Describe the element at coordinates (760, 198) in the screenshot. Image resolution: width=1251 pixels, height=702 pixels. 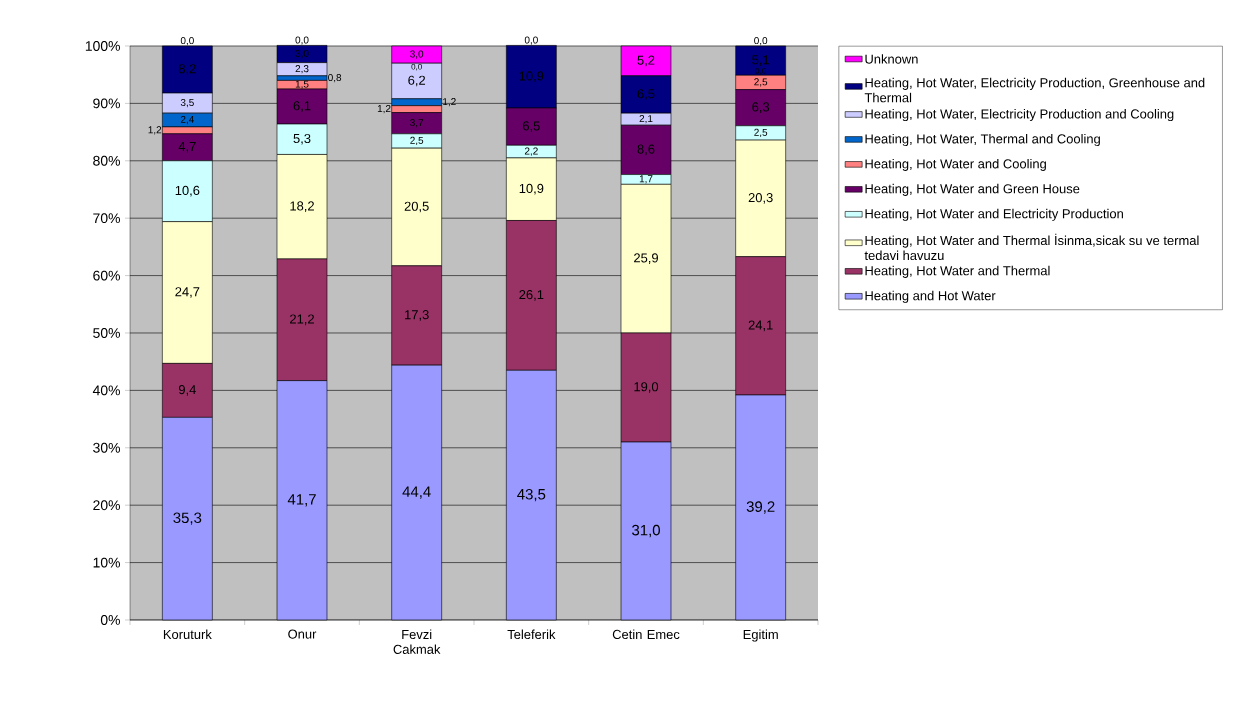
I see `data-label: 20,3` at that location.